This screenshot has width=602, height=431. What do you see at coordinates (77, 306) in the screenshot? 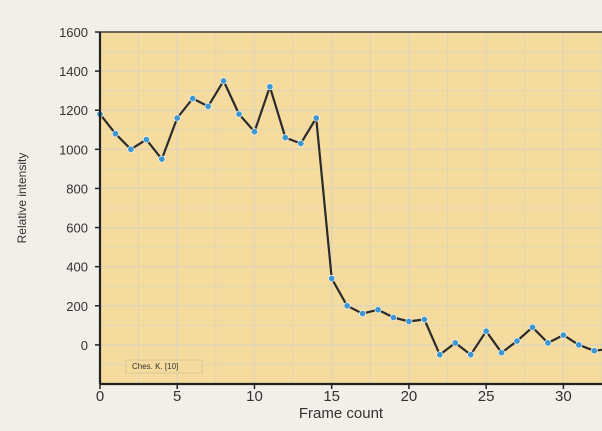
I see `y-tick-label: 200` at bounding box center [77, 306].